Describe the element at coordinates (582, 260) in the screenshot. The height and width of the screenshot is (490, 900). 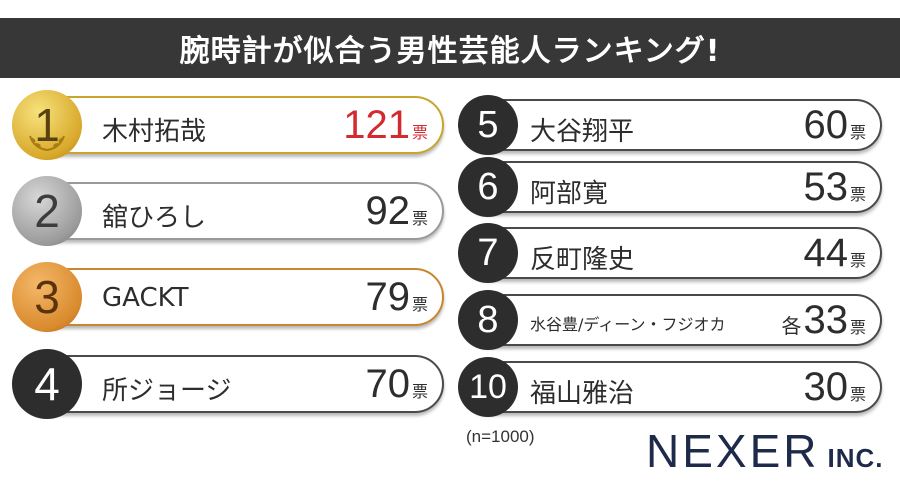
I see `ranking-name: 反町隆史` at that location.